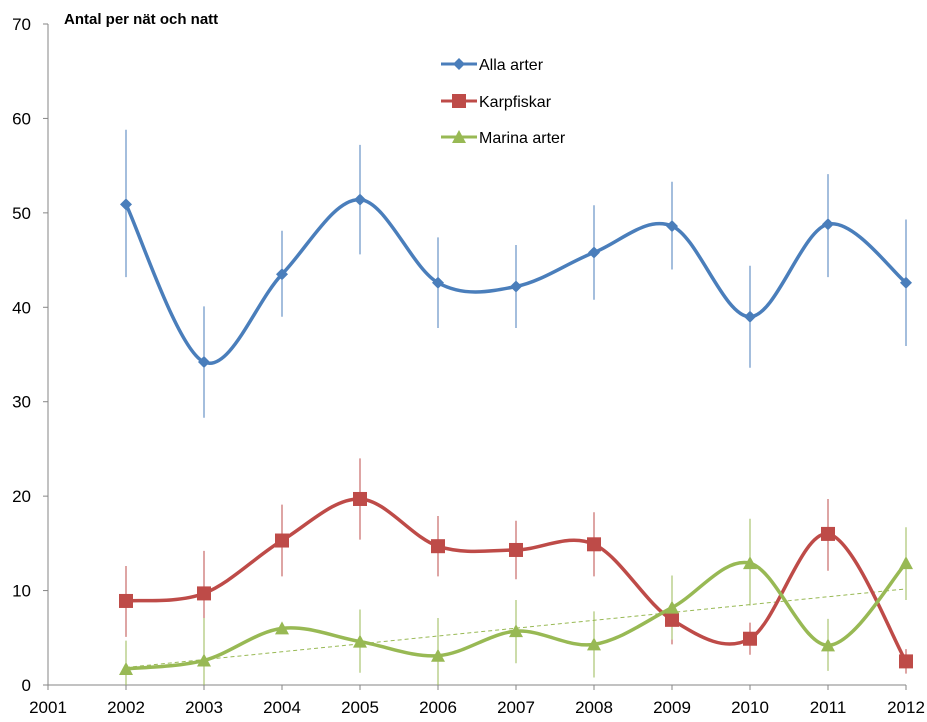 The width and height of the screenshot is (927, 722). What do you see at coordinates (828, 707) in the screenshot?
I see `x-tick-label: 2011` at bounding box center [828, 707].